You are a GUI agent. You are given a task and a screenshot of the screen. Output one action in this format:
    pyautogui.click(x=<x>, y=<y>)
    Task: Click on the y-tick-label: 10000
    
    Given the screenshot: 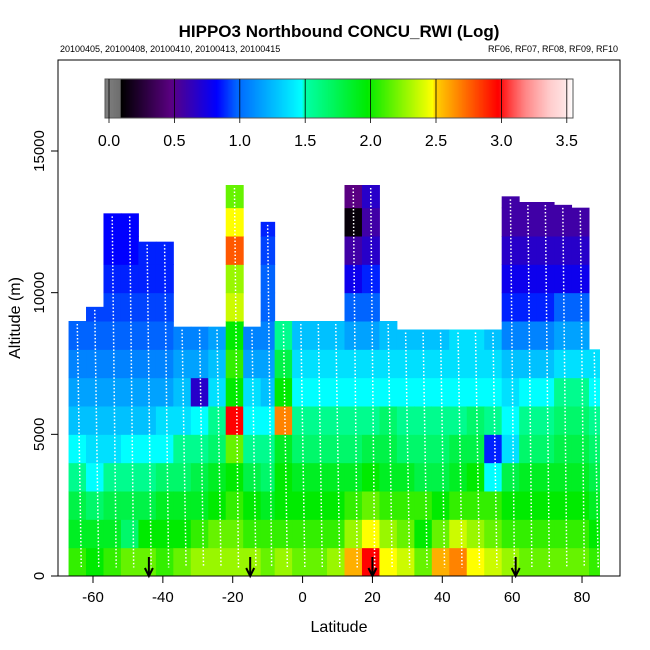 What is the action you would take?
    pyautogui.click(x=39, y=293)
    